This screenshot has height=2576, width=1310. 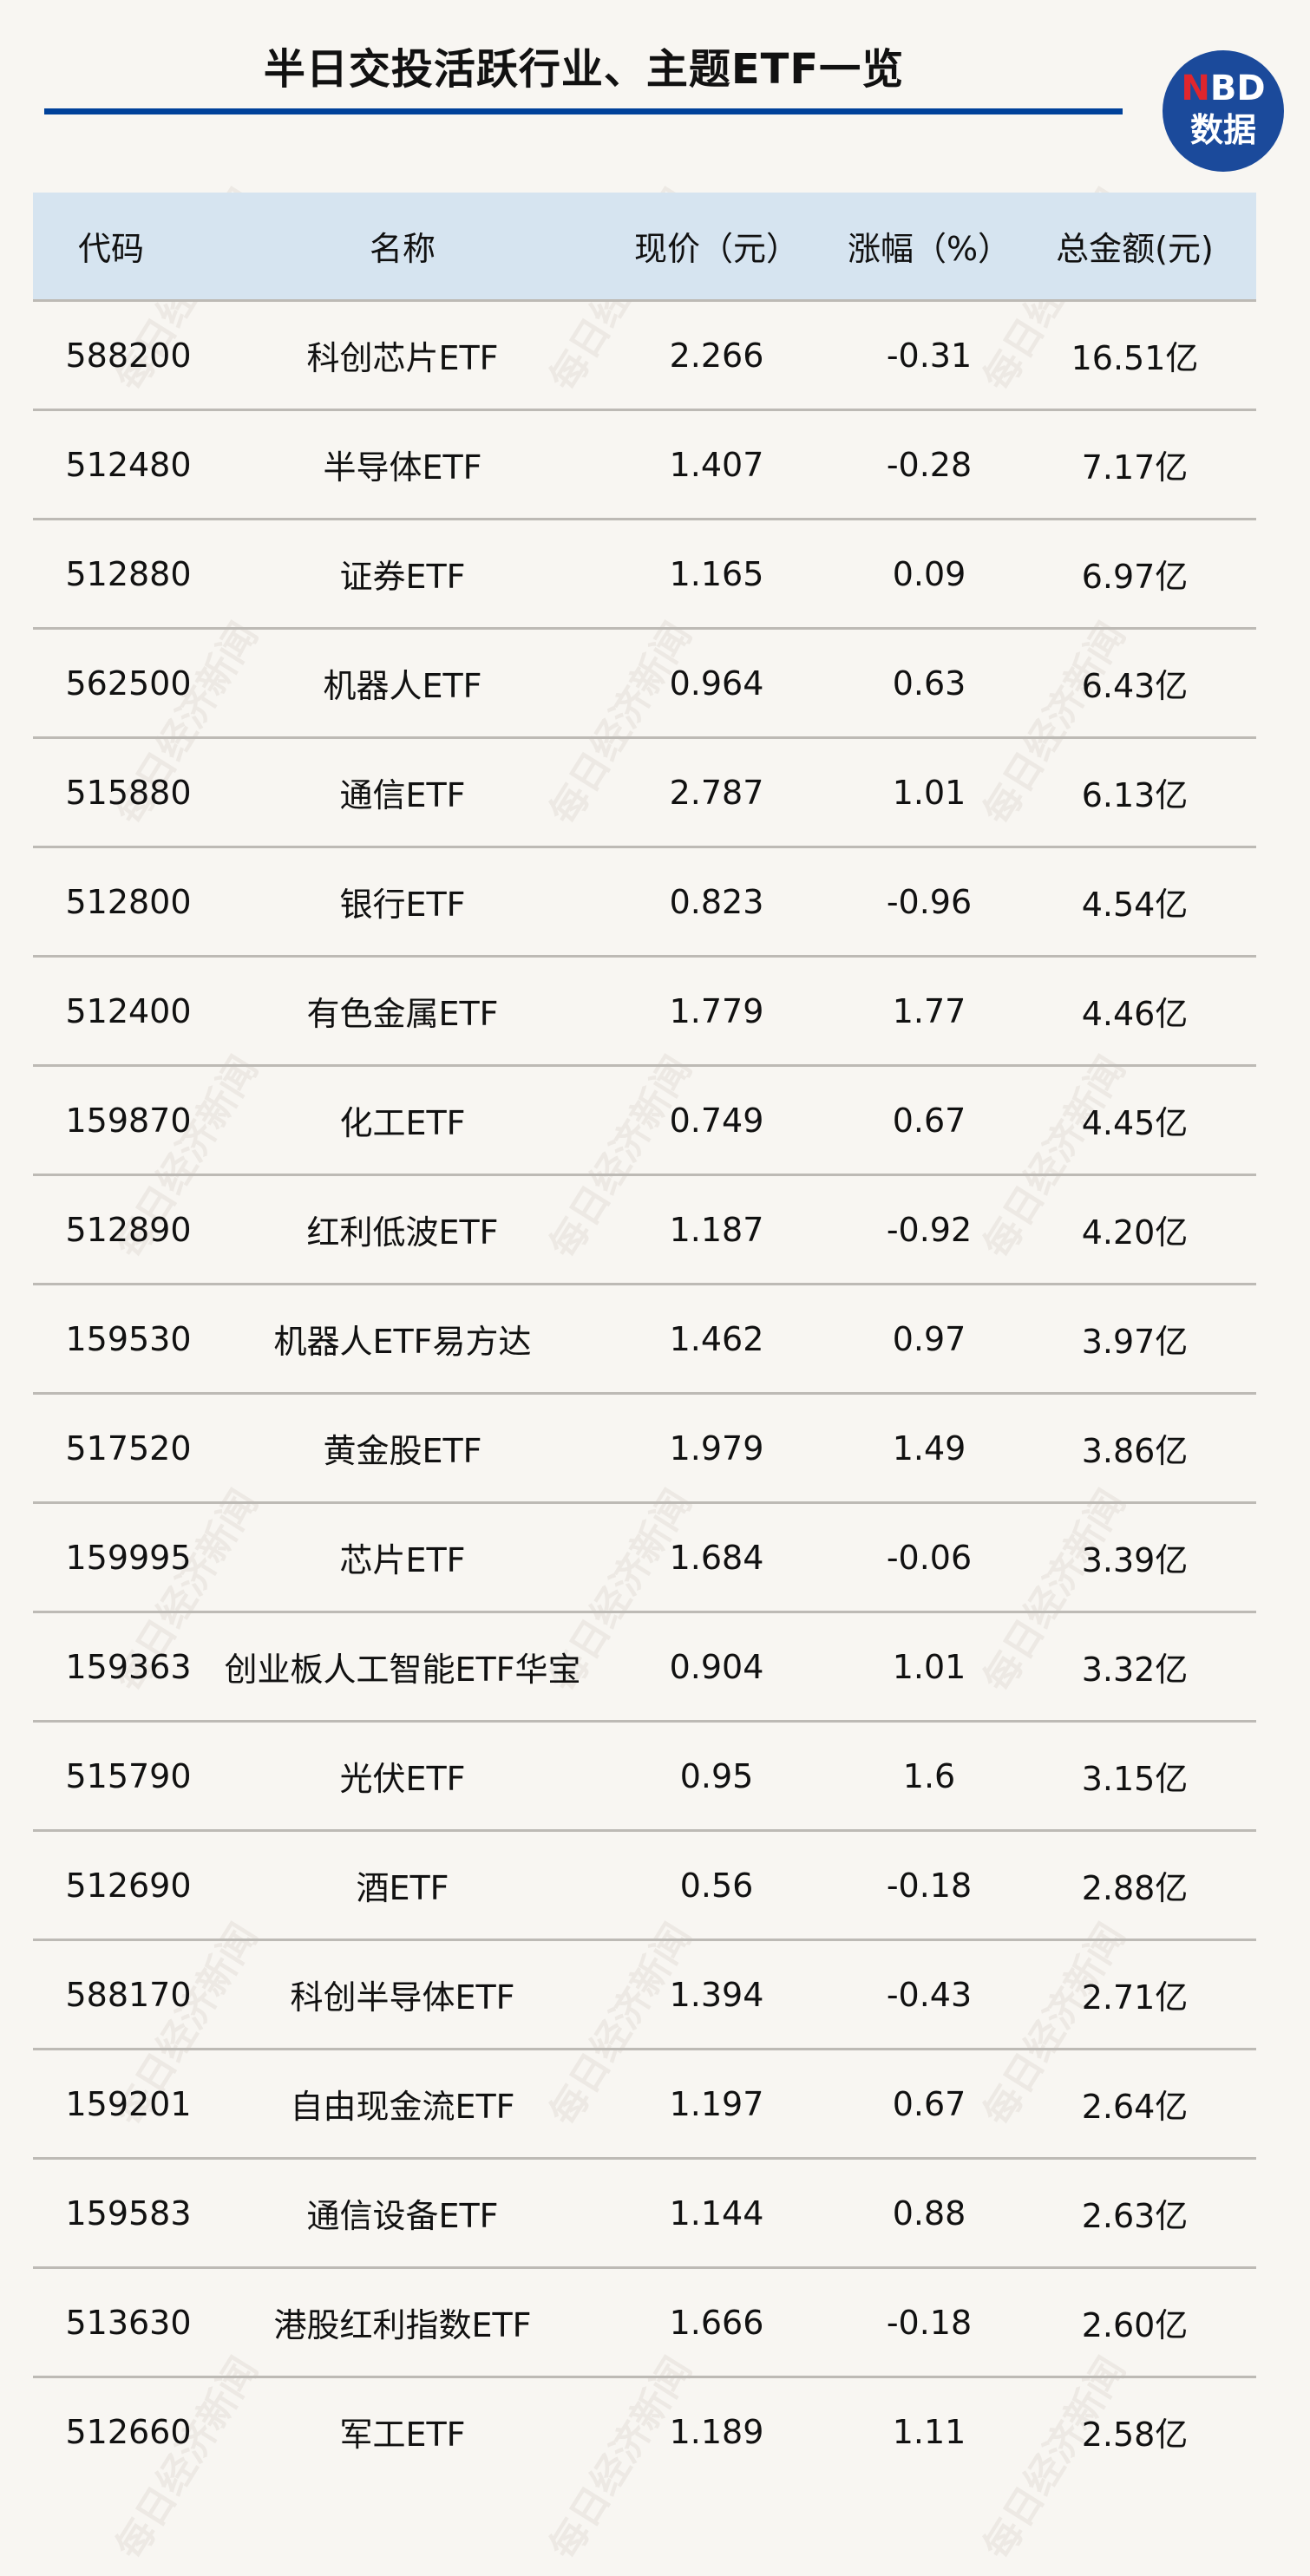 I want to click on cell-change: -0.43, so click(x=929, y=1994).